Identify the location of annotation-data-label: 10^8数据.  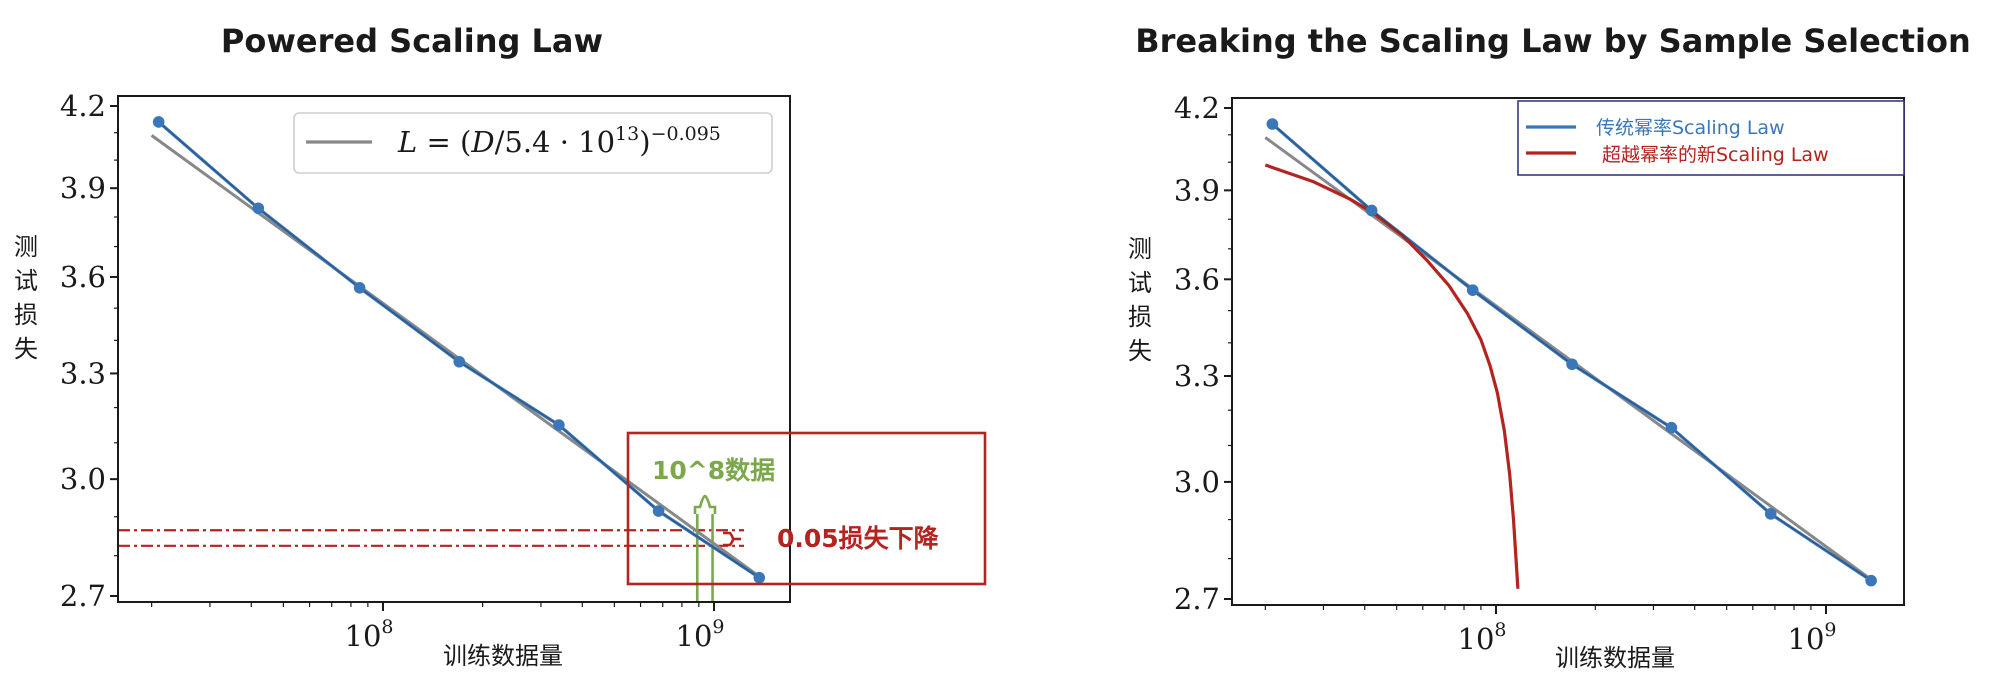
(713, 470).